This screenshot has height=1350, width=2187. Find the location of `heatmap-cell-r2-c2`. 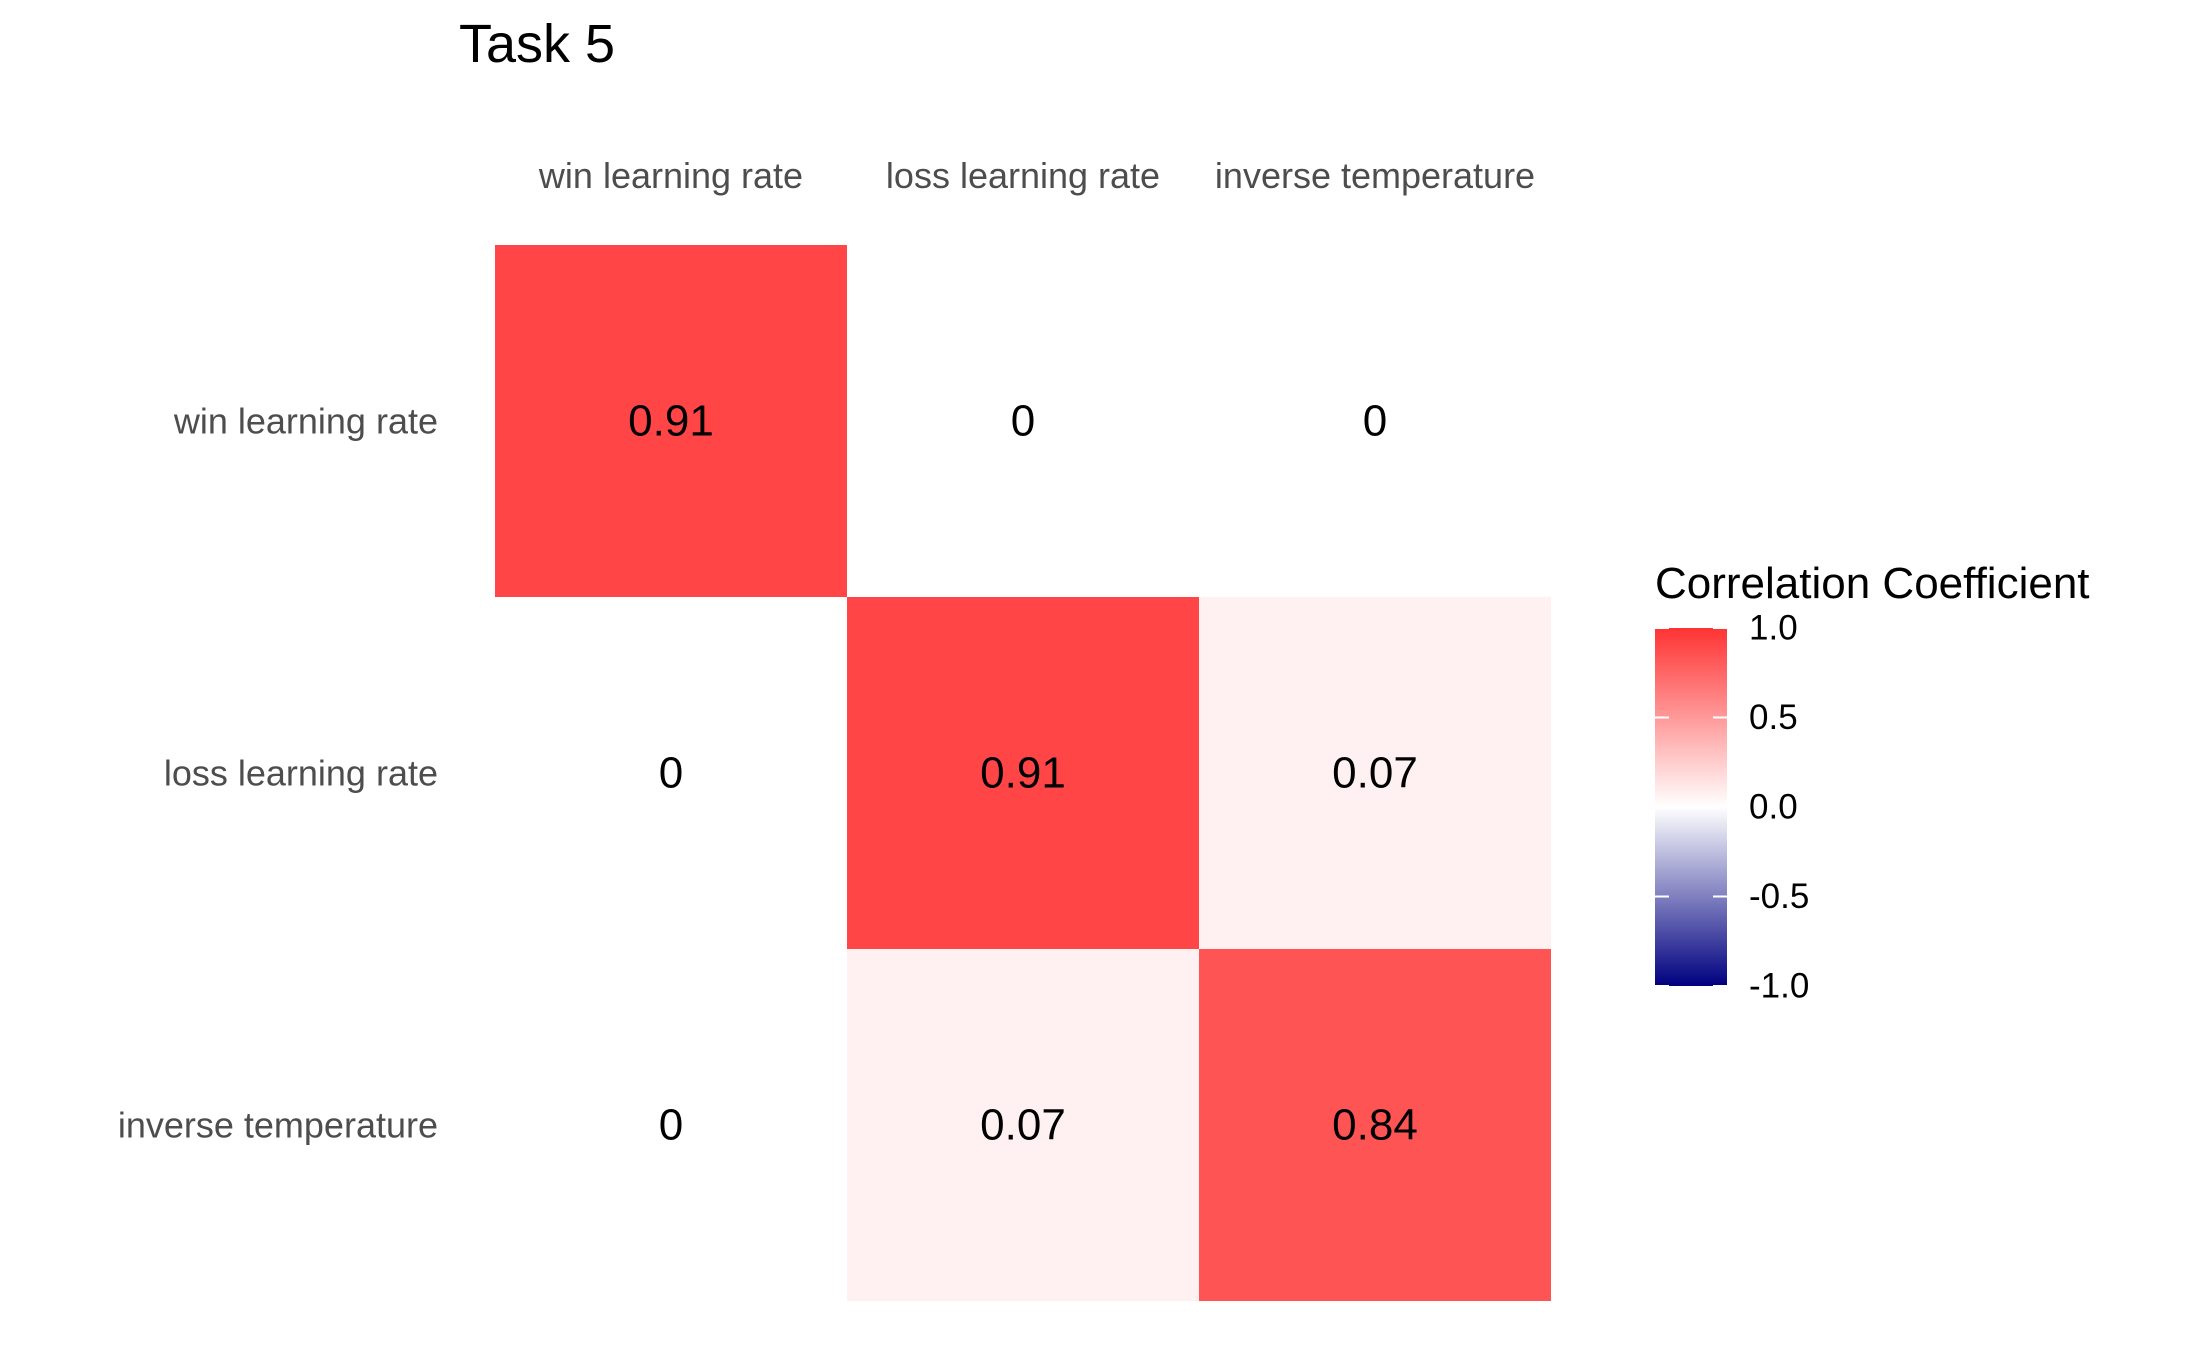

heatmap-cell-r2-c2 is located at coordinates (1375, 1125).